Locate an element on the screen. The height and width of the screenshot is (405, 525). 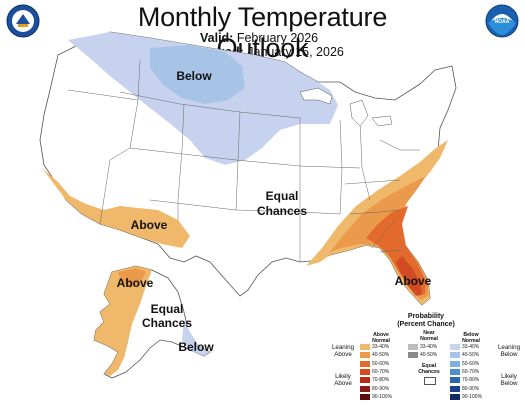
likely-below-1: Likely is located at coordinates (509, 376).